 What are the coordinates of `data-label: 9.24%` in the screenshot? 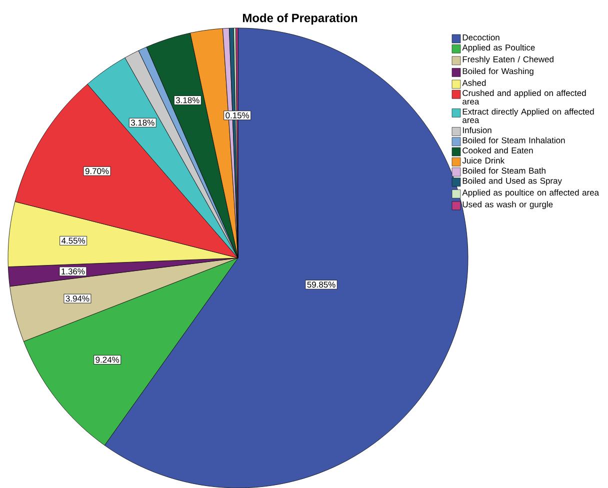 It's located at (108, 359).